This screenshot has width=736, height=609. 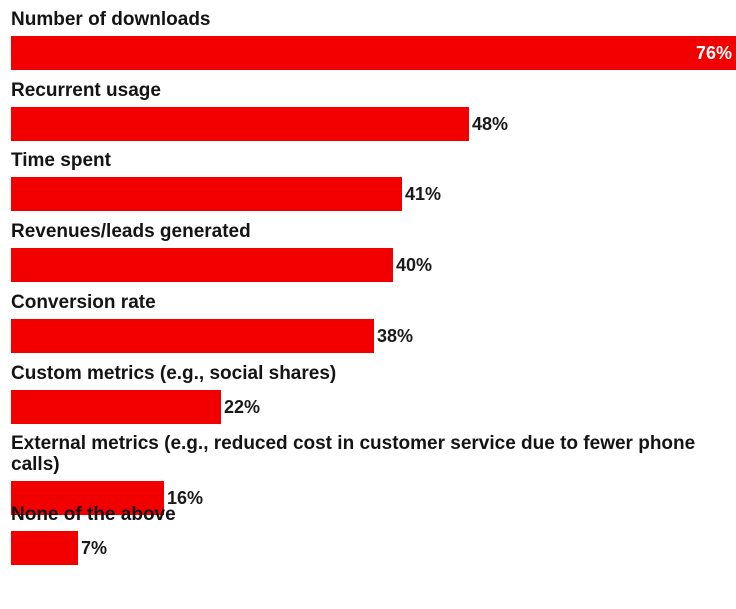 What do you see at coordinates (111, 19) in the screenshot?
I see `category-label: Number of downloads` at bounding box center [111, 19].